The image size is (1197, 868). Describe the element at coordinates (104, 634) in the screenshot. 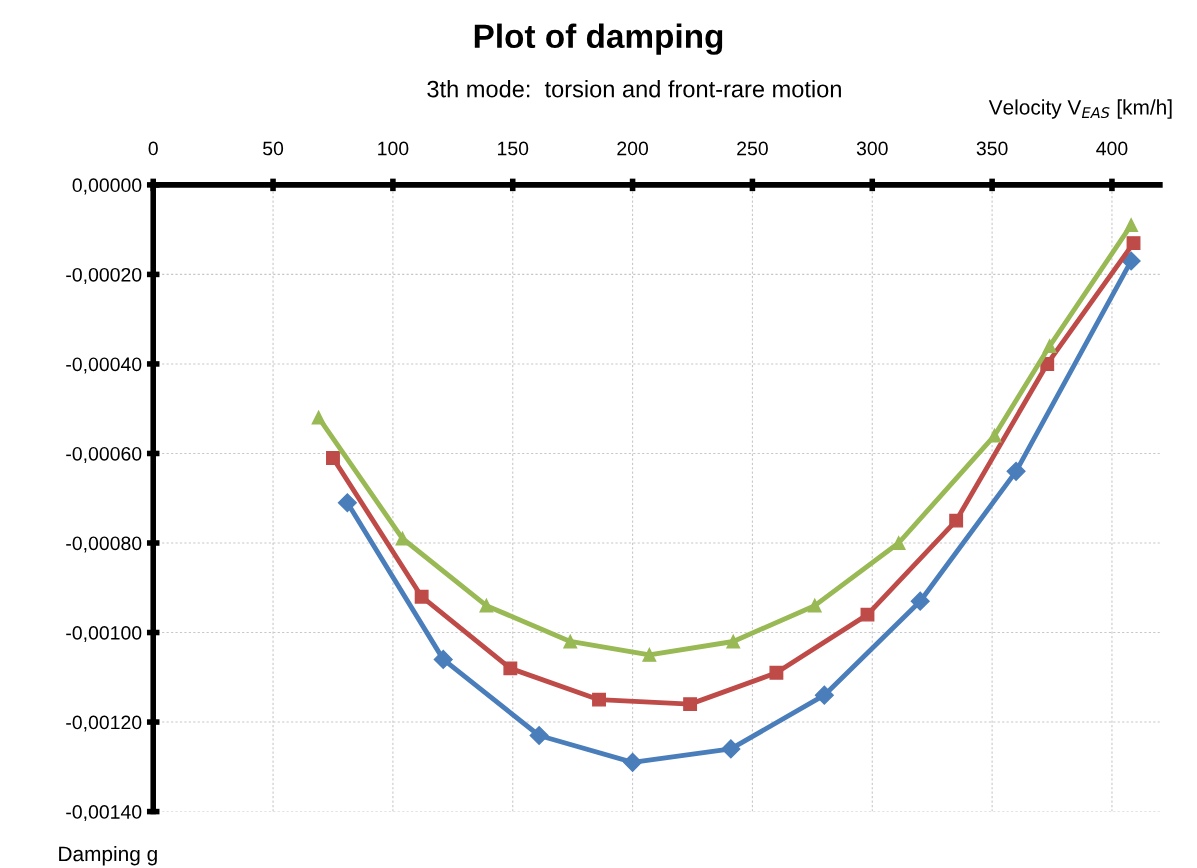

I see `y-tick-label: -0,00100` at that location.